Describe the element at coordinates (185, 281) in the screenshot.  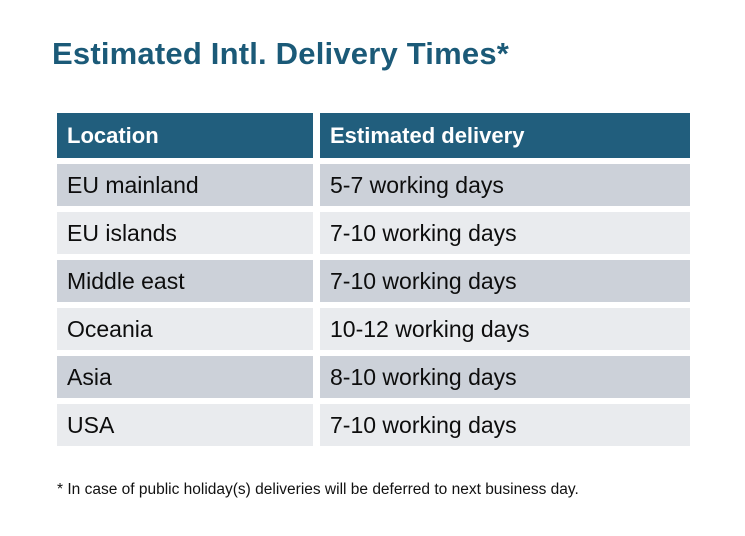
I see `cell-location: Middle east` at that location.